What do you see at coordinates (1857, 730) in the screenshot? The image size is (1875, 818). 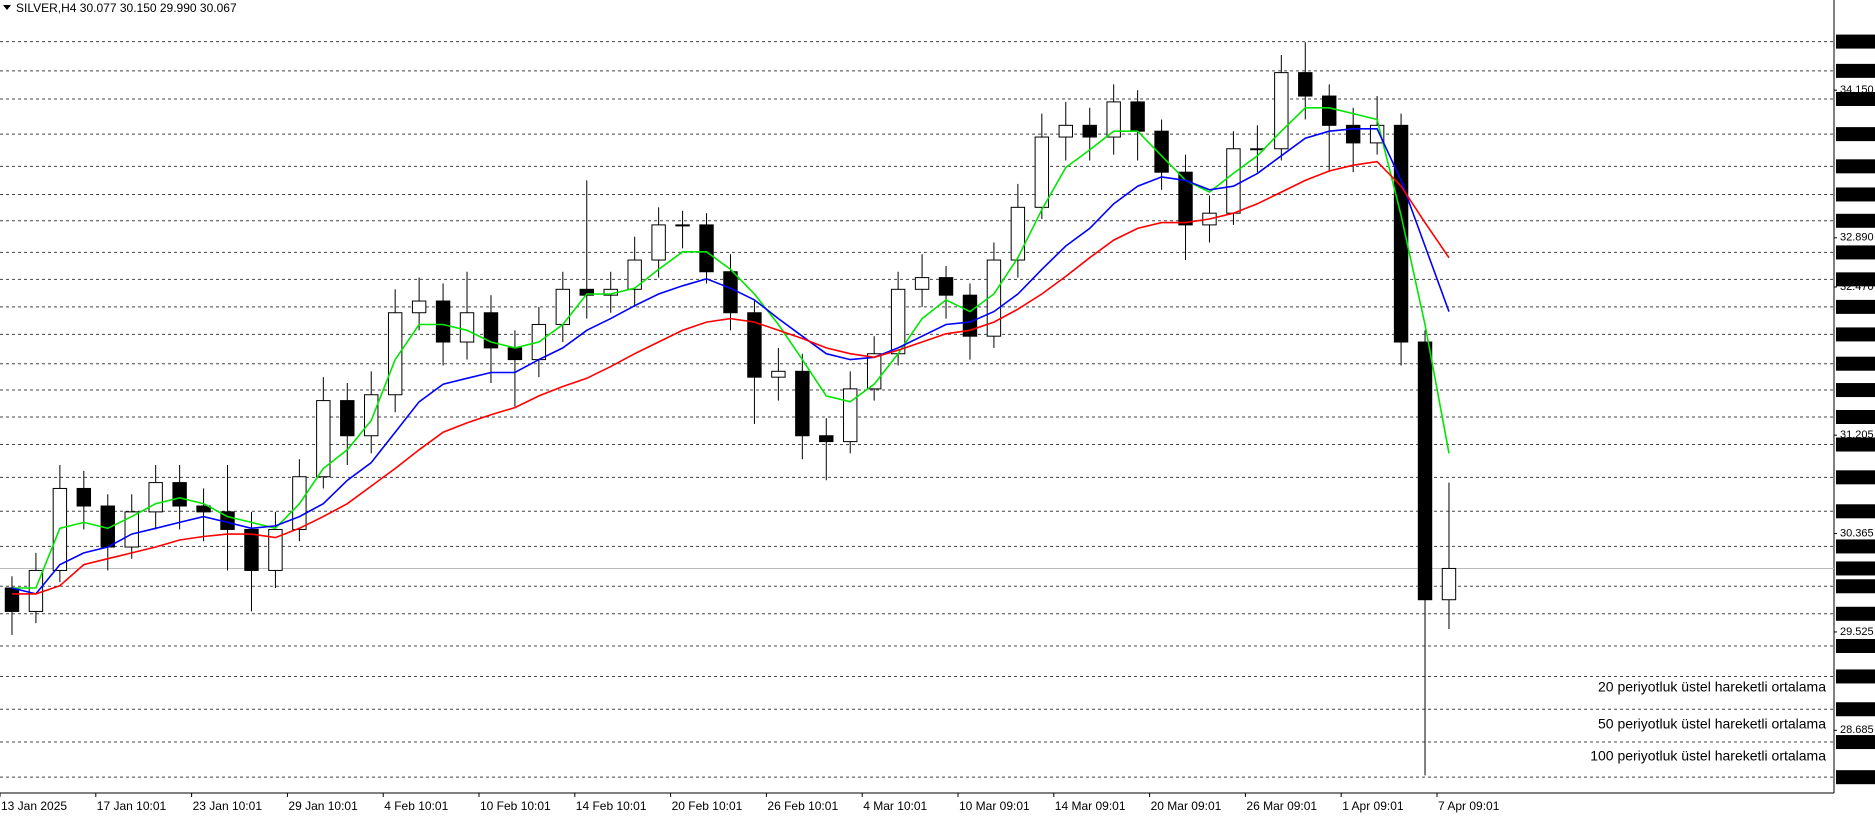 I see `minor-y-tick-label: 28.685` at bounding box center [1857, 730].